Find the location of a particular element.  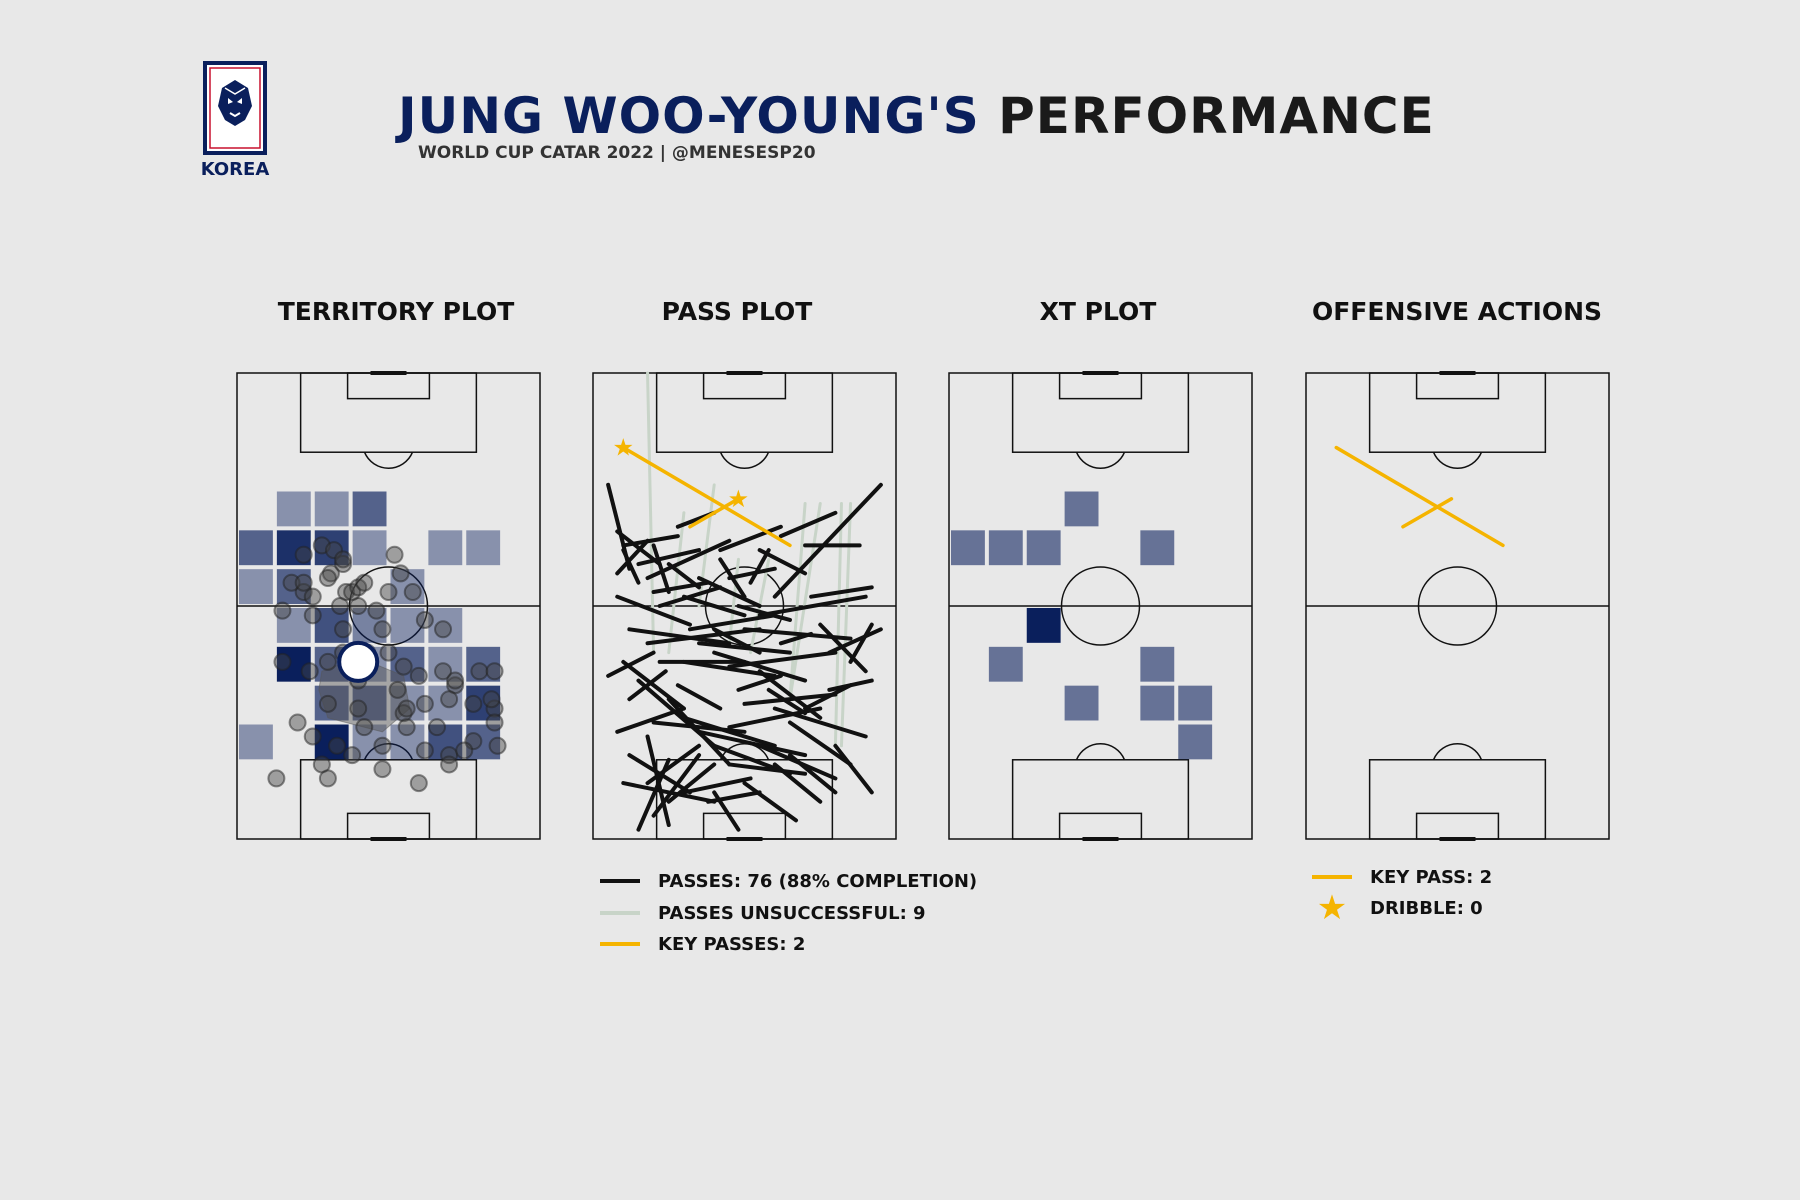

subtitle: WORLD CUP CATAR 2022 | @MENESESP20 is located at coordinates (617, 153).